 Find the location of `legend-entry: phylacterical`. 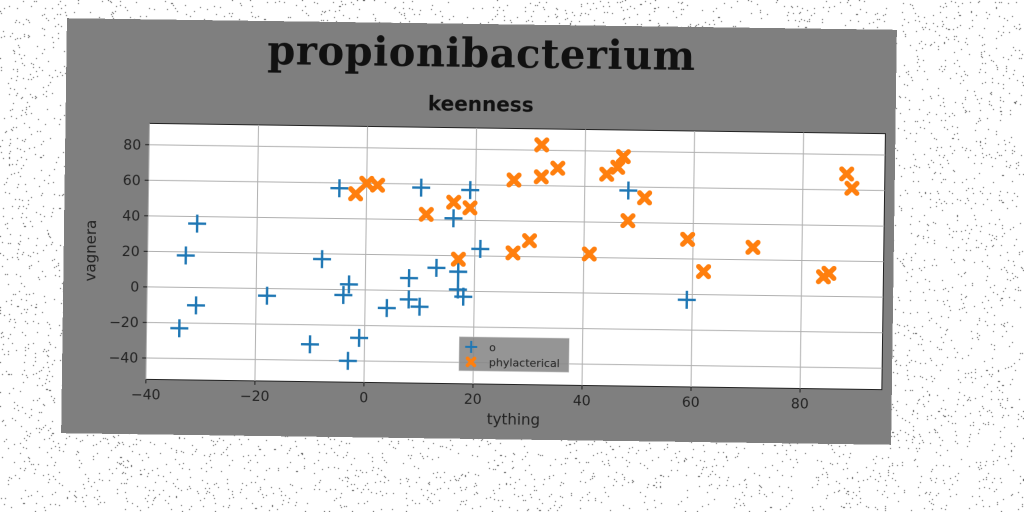

legend-entry: phylacterical is located at coordinates (512, 363).